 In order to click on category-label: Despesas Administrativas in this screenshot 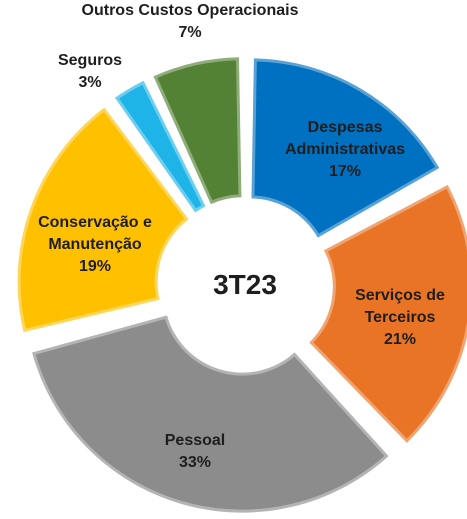, I will do `click(345, 138)`.